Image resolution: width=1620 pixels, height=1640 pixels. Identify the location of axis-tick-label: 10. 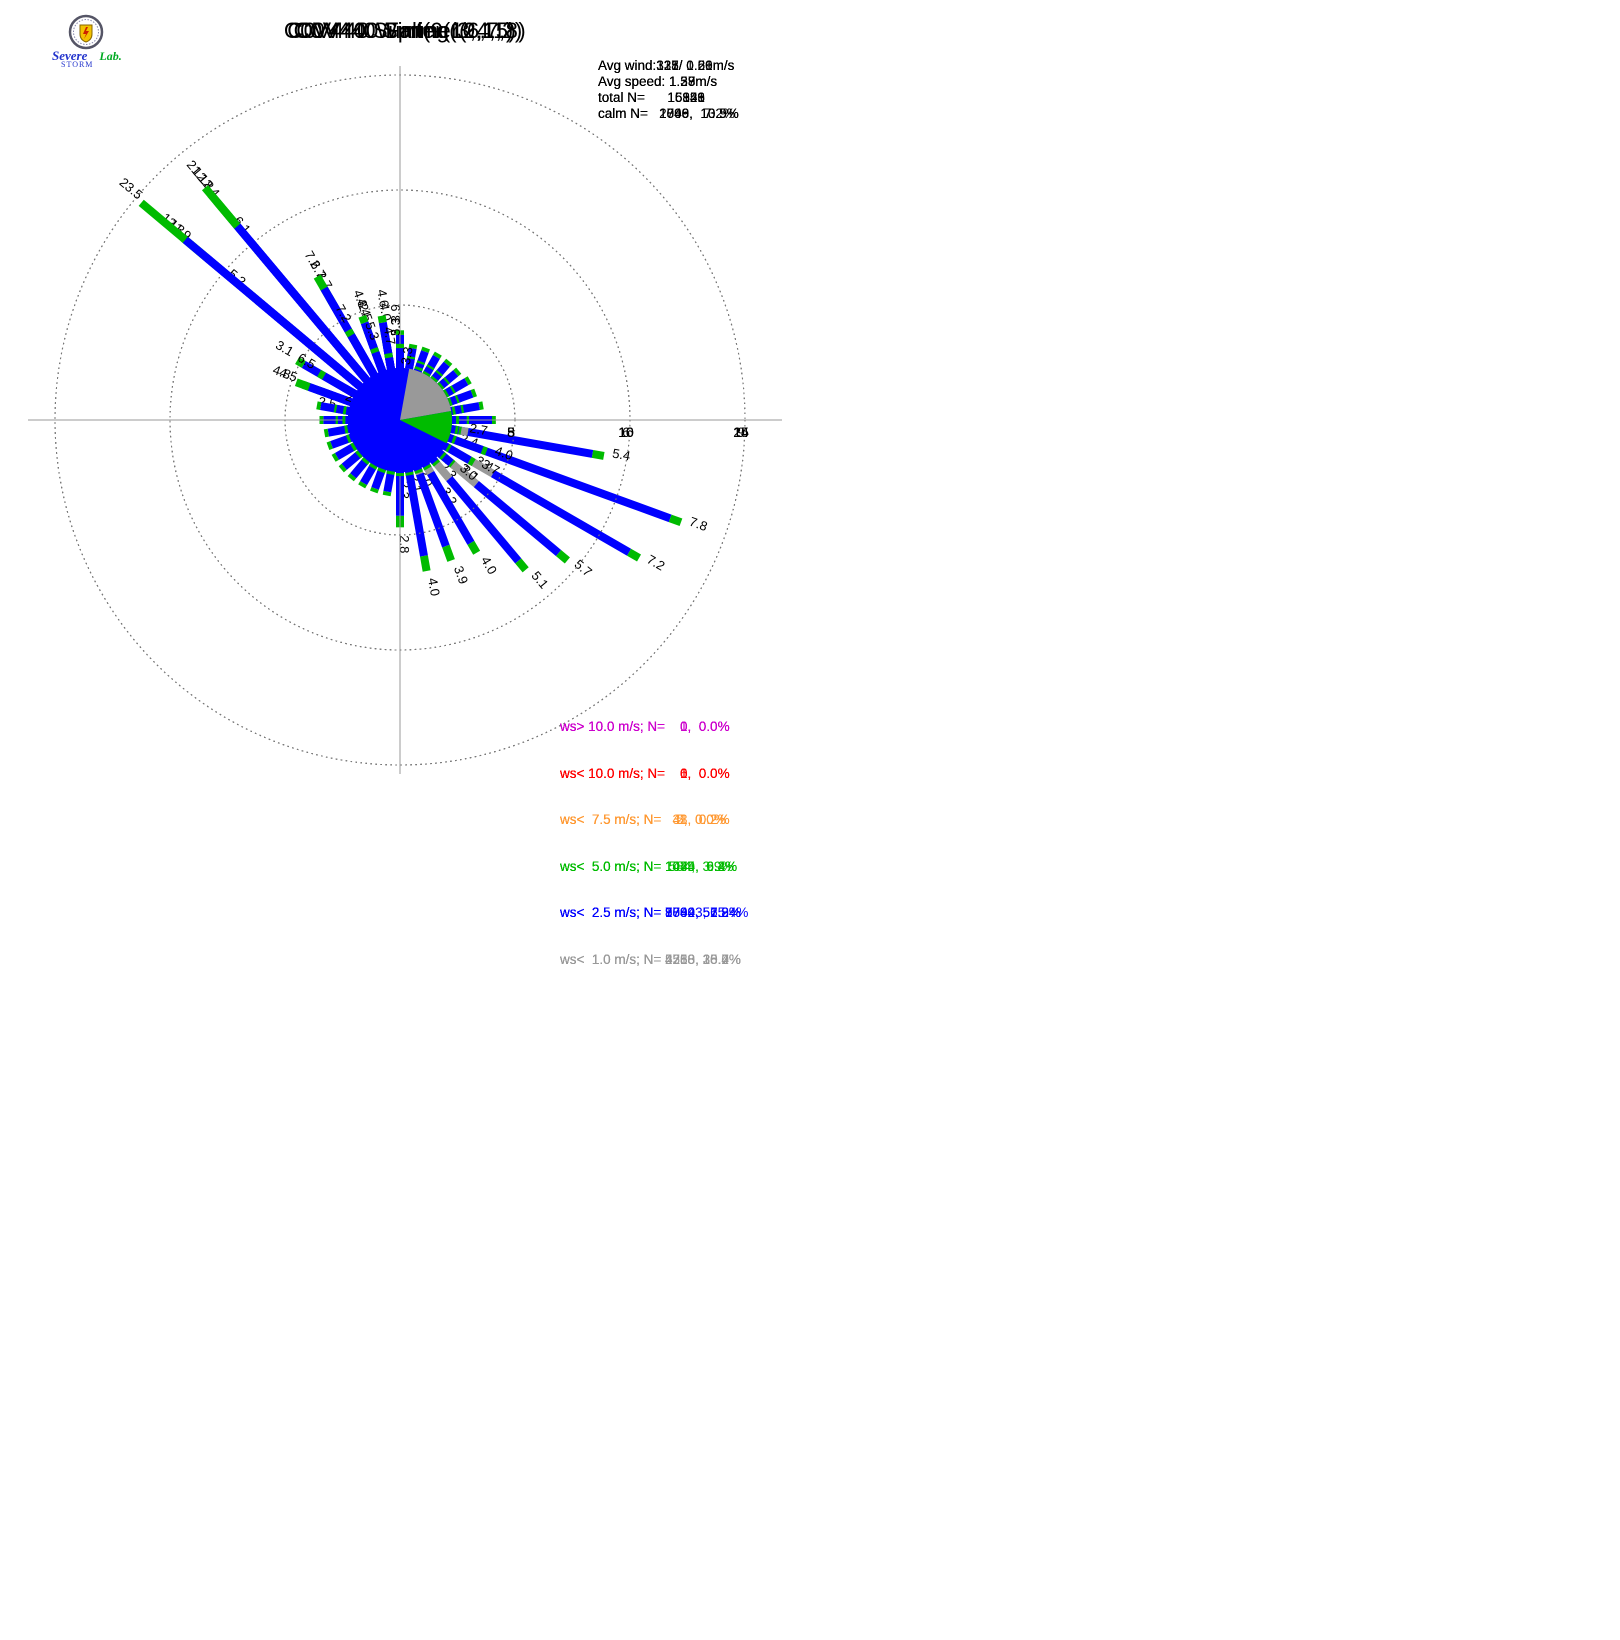
(626, 432).